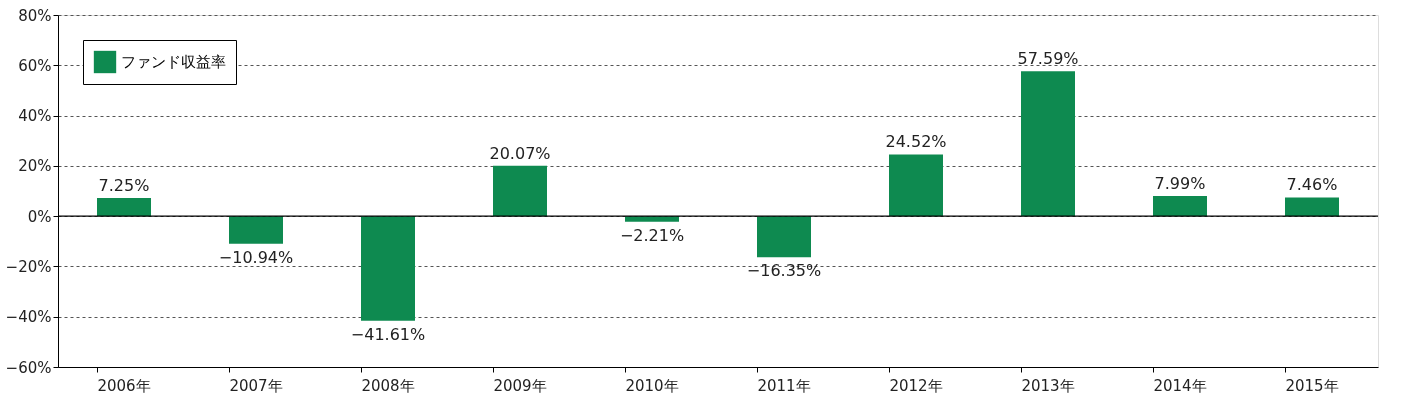  What do you see at coordinates (35, 166) in the screenshot?
I see `y-tick-label: 20%` at bounding box center [35, 166].